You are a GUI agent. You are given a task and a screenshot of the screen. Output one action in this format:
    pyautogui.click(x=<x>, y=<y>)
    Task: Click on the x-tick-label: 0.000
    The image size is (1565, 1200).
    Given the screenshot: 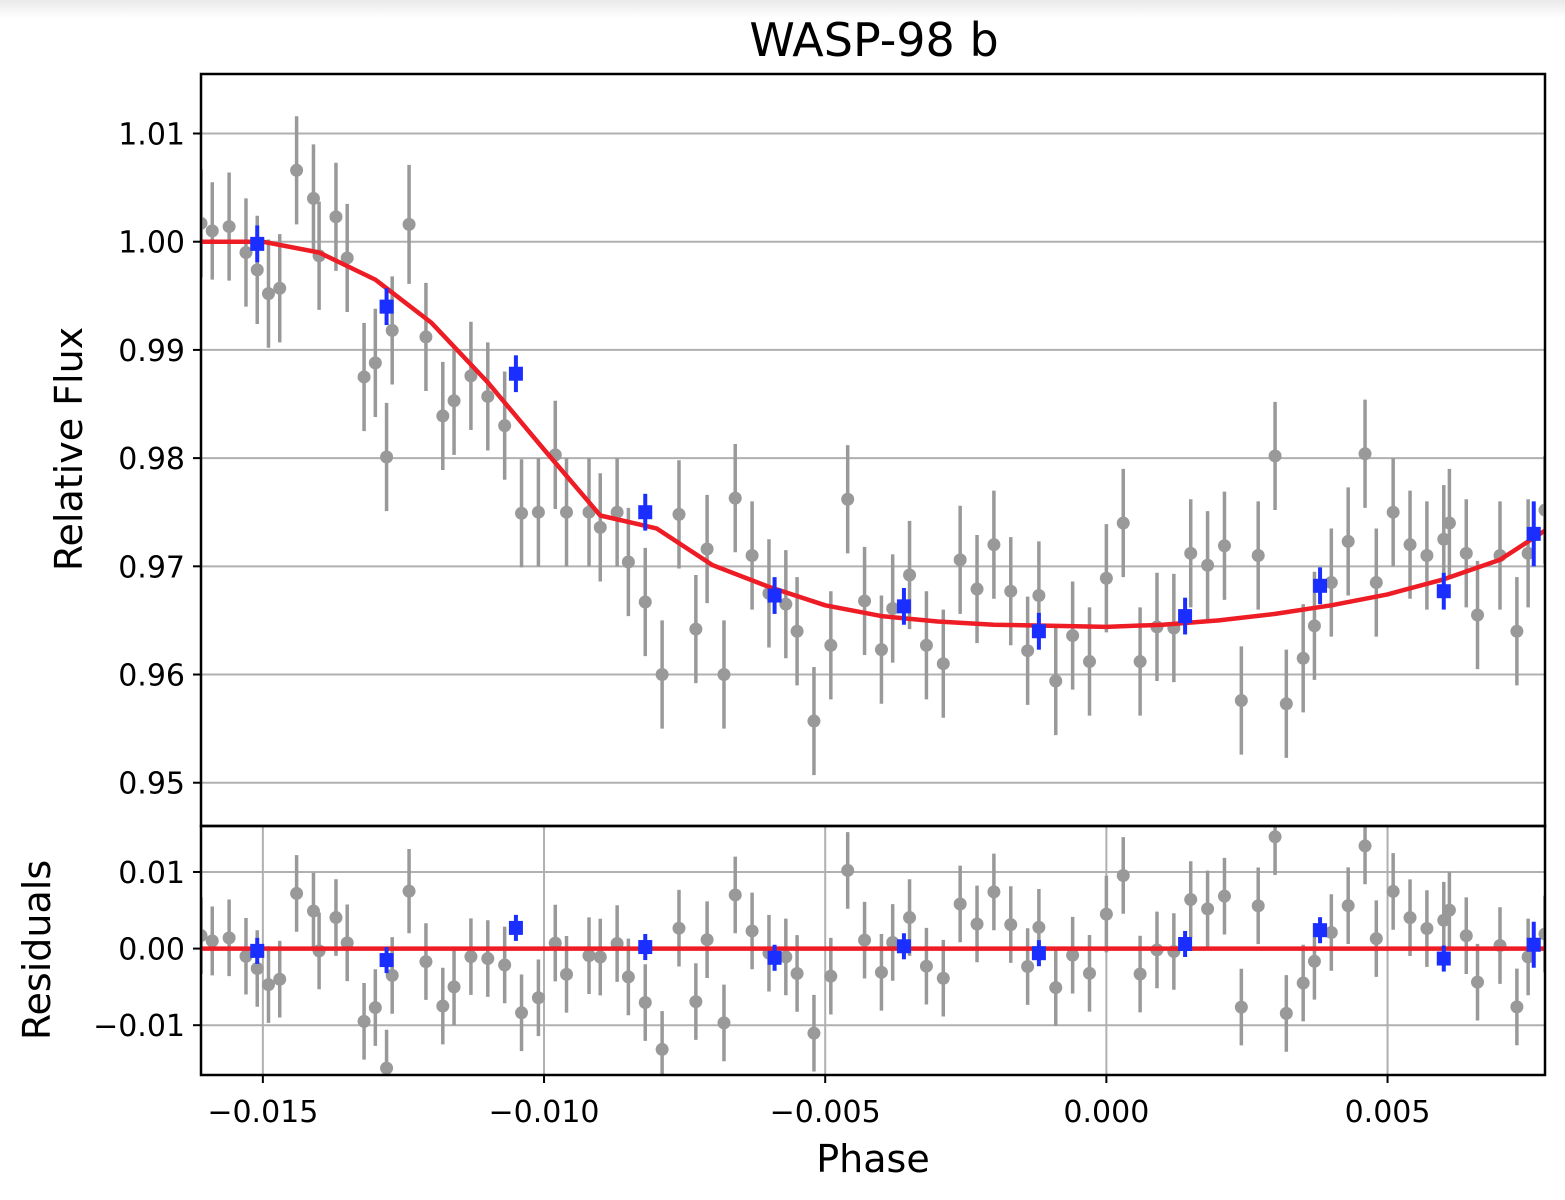 What is the action you would take?
    pyautogui.click(x=1106, y=1112)
    